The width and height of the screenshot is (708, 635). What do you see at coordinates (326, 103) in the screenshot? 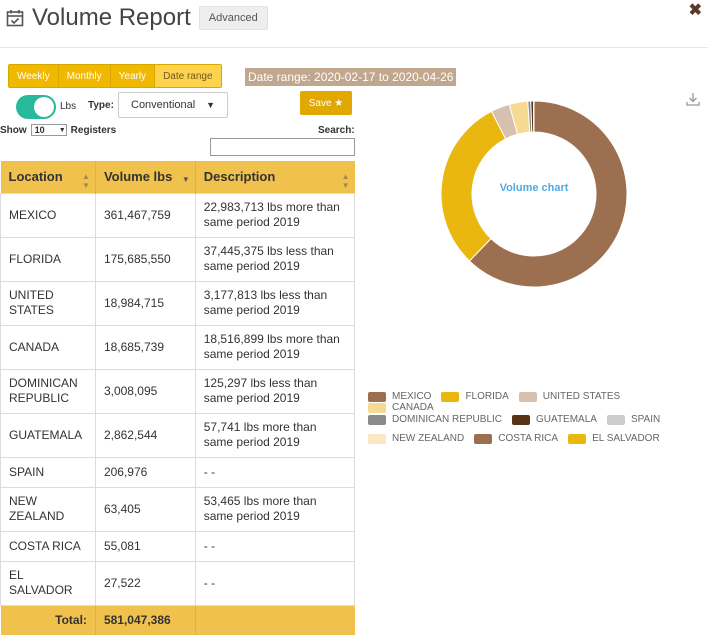
I see `save-button: Save ★` at bounding box center [326, 103].